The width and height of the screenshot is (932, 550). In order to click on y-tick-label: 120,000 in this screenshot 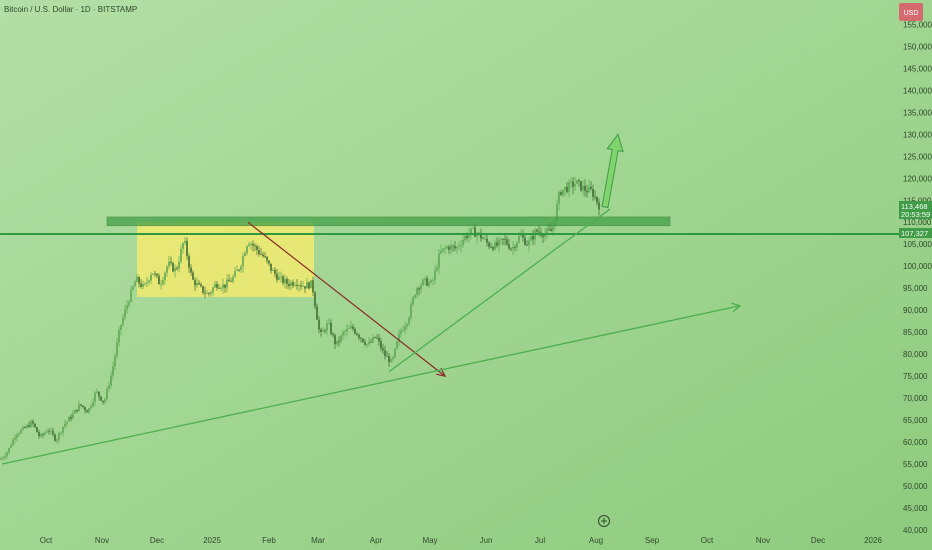, I will do `click(917, 178)`.